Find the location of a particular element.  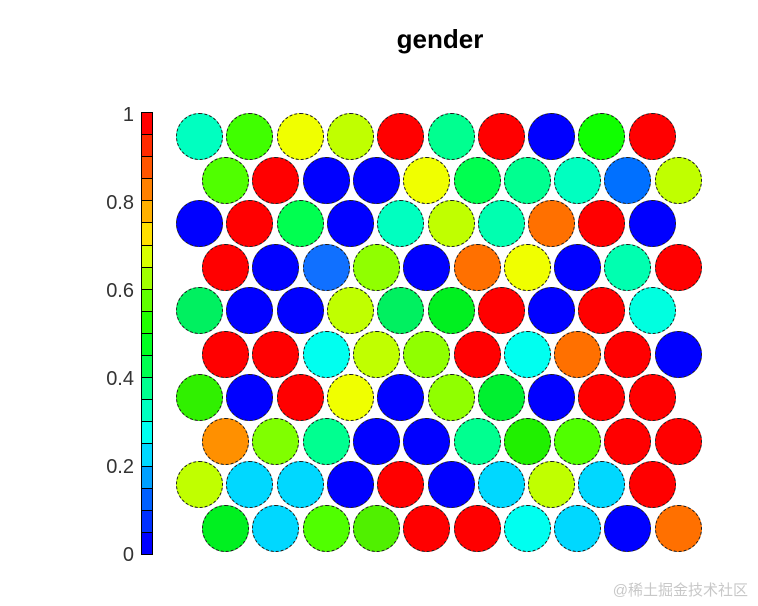

colorbar-tick-label: 1 is located at coordinates (128, 115).